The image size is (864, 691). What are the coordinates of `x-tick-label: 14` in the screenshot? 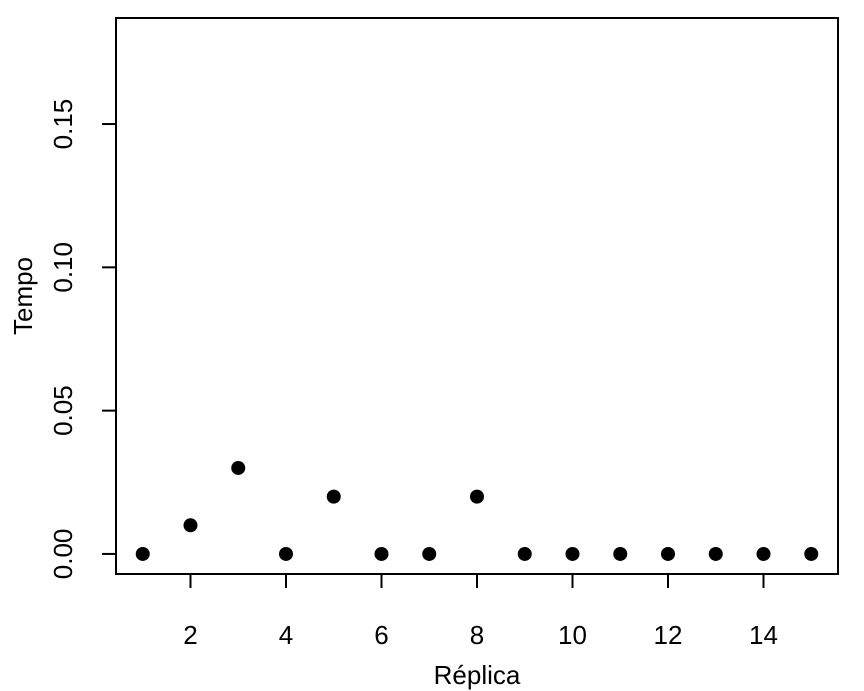 It's located at (763, 635).